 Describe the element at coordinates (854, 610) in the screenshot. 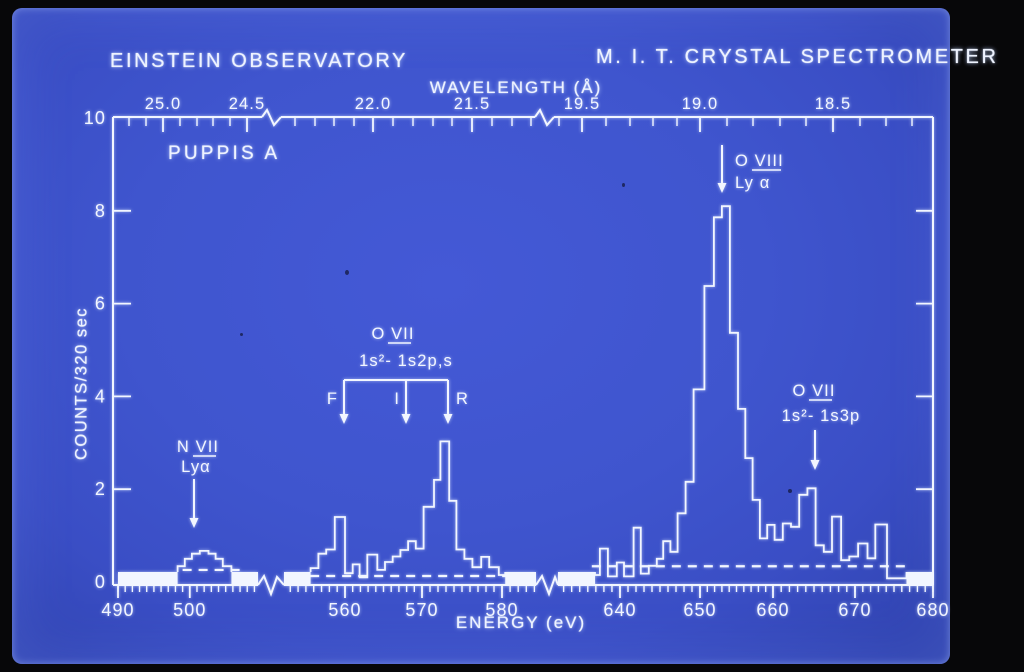

I see `energy-tick-label: 670` at that location.